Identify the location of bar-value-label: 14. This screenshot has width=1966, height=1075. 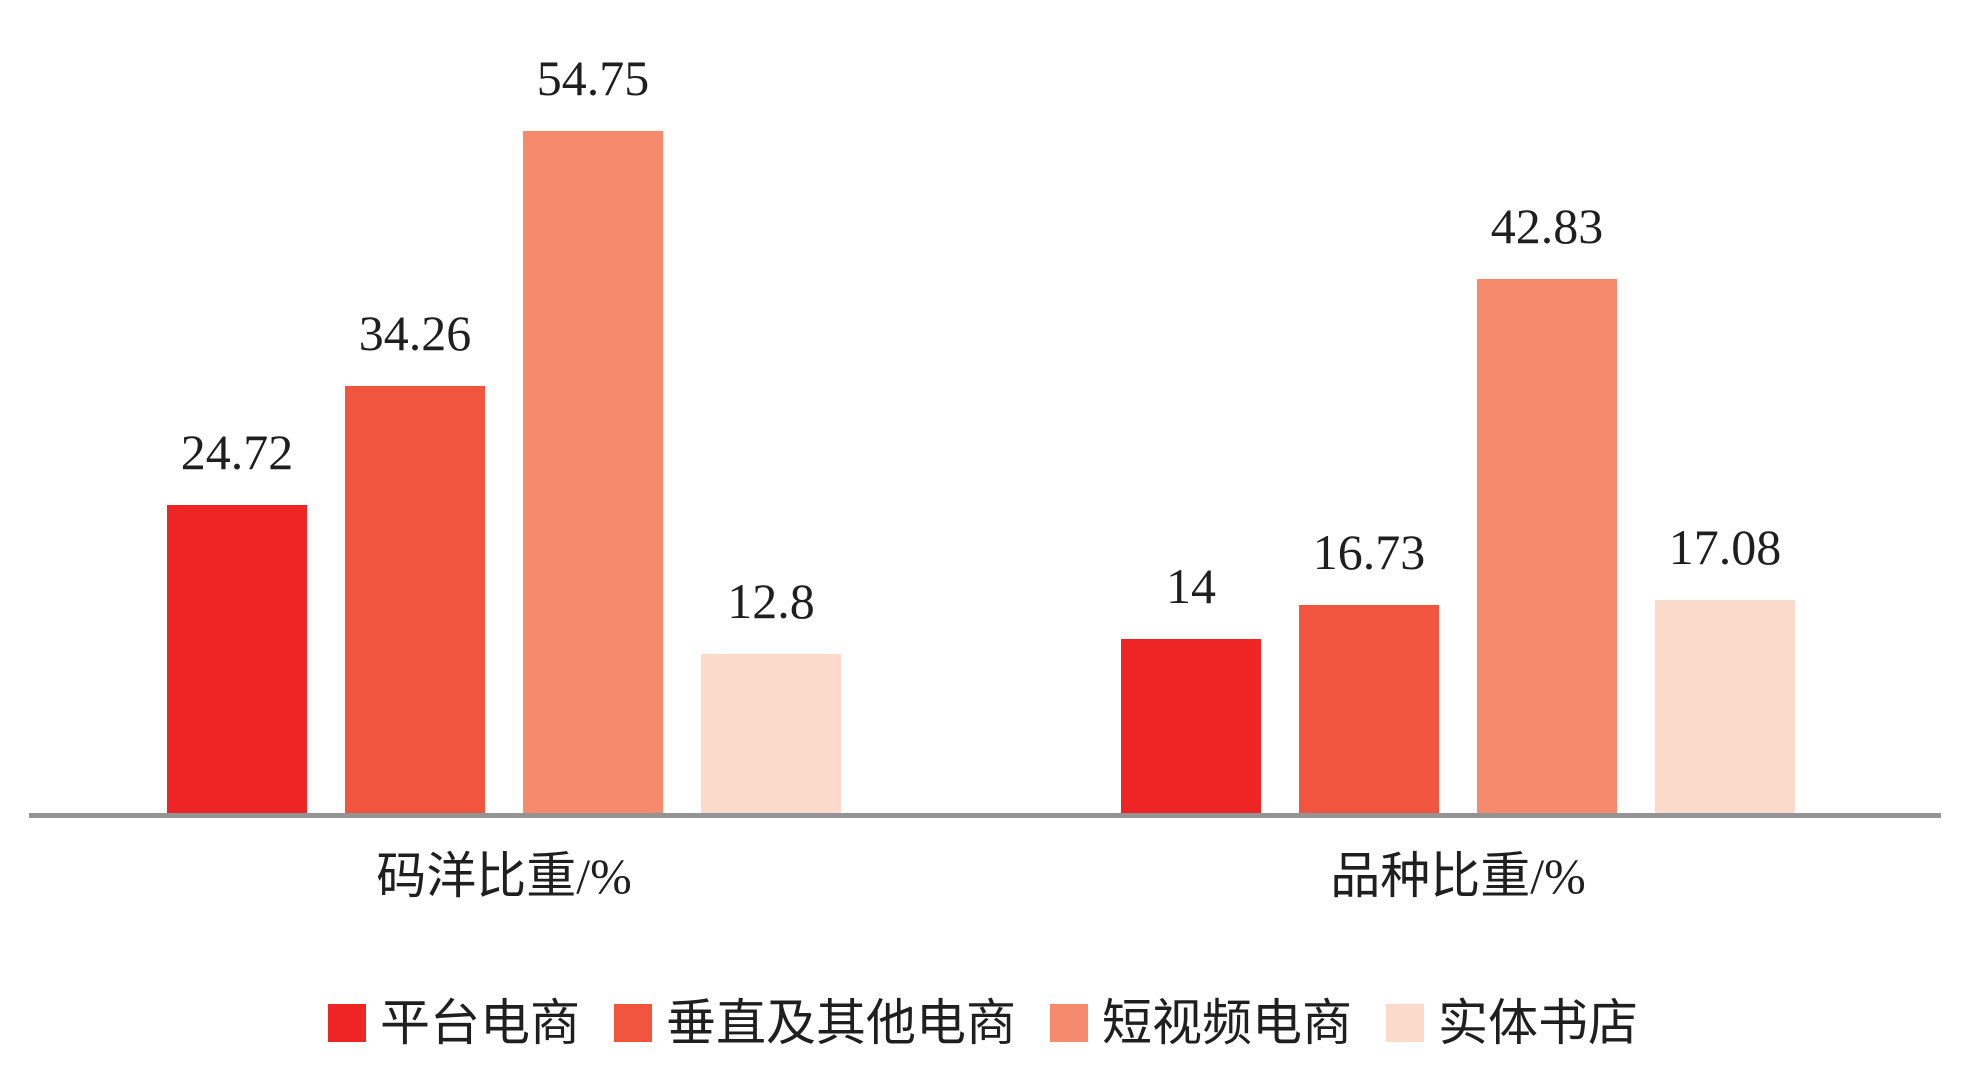
(1191, 586).